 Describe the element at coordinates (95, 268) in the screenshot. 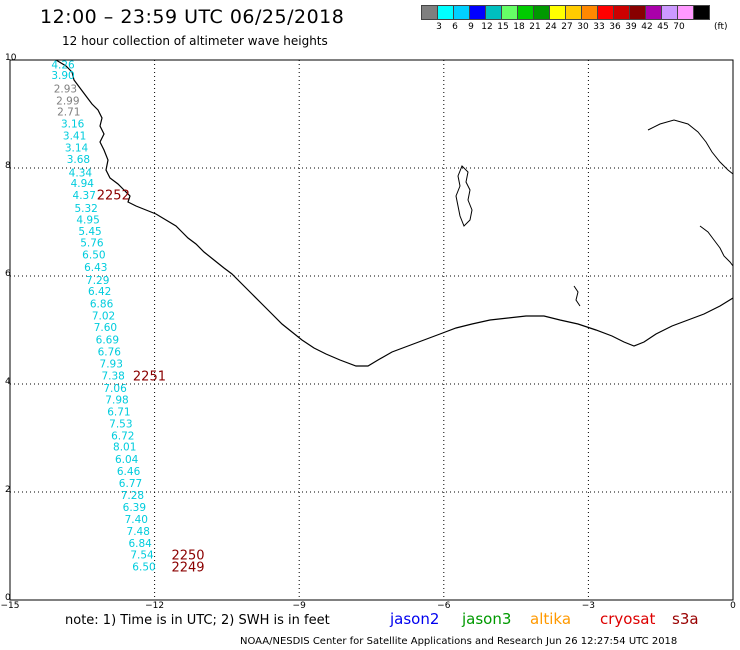

I see `wave-height-value: 6.43` at that location.